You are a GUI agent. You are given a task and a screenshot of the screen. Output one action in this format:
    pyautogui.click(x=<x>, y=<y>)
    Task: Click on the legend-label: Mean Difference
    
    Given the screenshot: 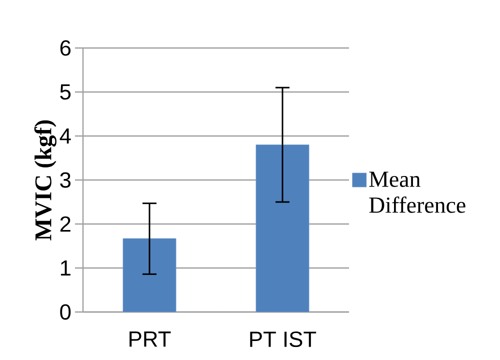 What is the action you would take?
    pyautogui.click(x=417, y=192)
    